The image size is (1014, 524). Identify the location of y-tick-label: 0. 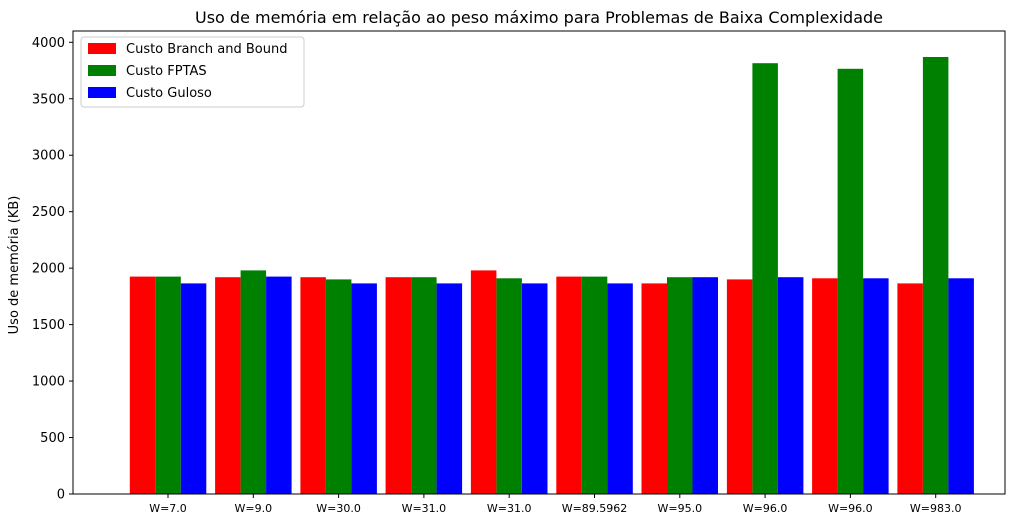
(61, 495).